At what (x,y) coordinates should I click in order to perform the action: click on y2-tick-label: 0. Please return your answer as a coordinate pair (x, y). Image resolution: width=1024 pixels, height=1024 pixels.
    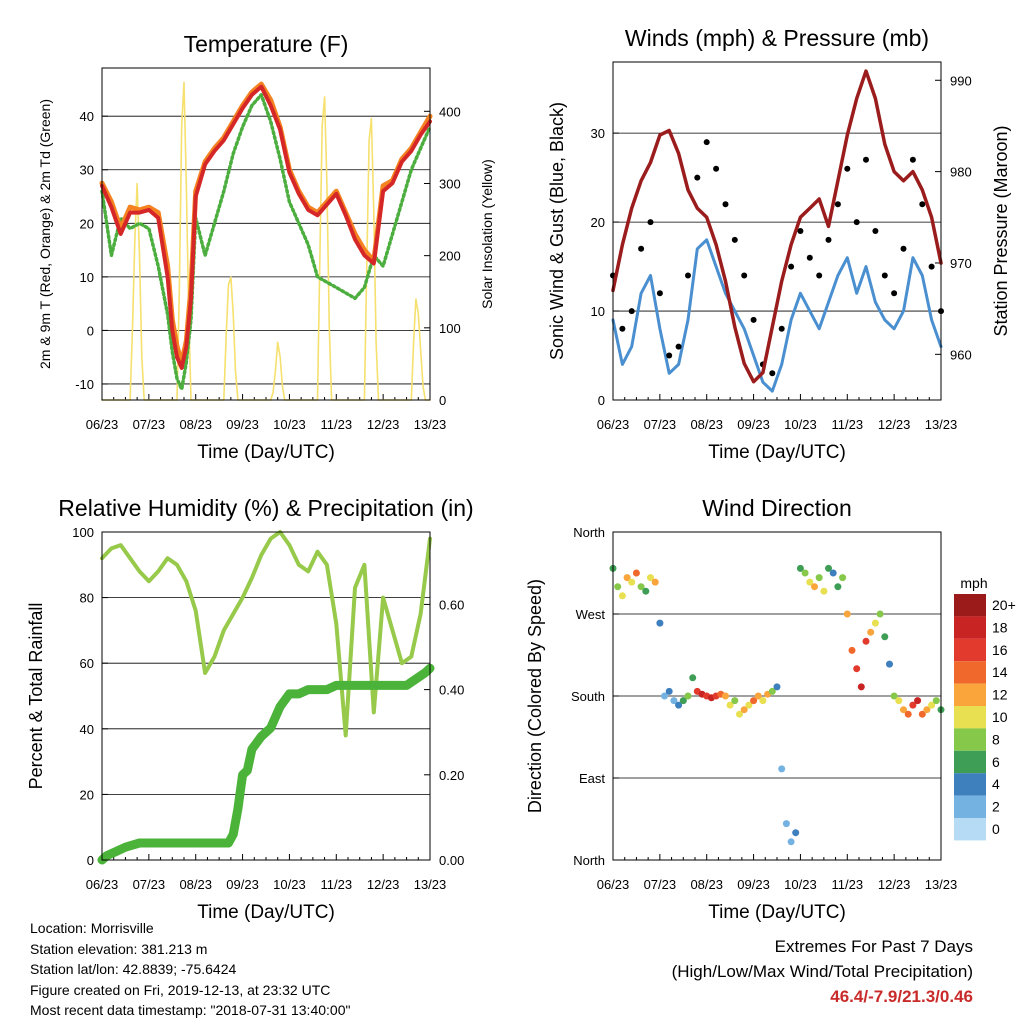
    Looking at the image, I should click on (442, 400).